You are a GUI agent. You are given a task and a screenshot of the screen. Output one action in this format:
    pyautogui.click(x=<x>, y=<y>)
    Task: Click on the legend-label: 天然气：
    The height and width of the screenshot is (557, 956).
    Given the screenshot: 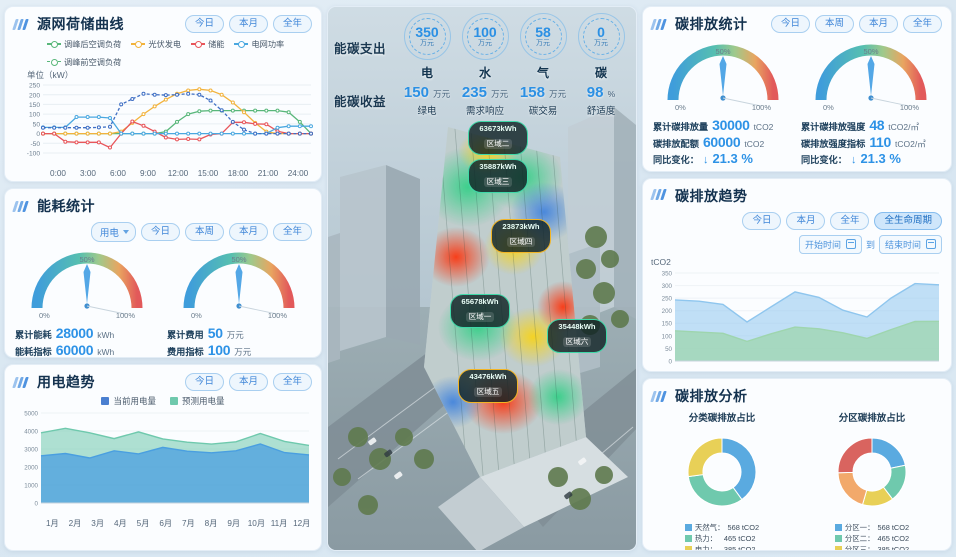 What is the action you would take?
    pyautogui.click(x=709, y=527)
    